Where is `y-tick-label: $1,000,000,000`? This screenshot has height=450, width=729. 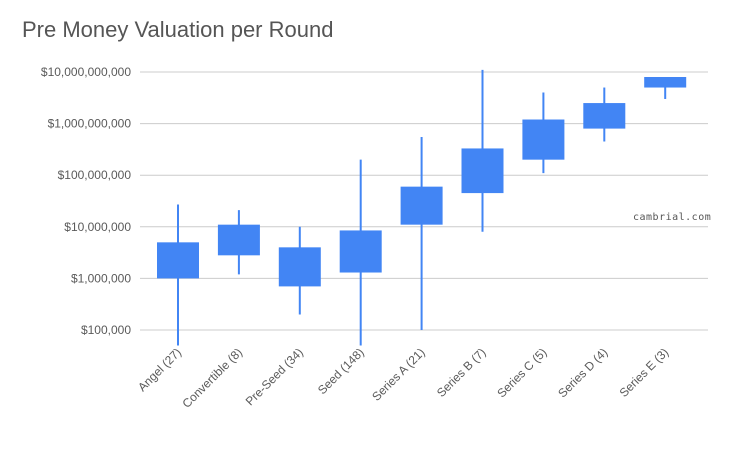 y-tick-label: $1,000,000,000 is located at coordinates (90, 124).